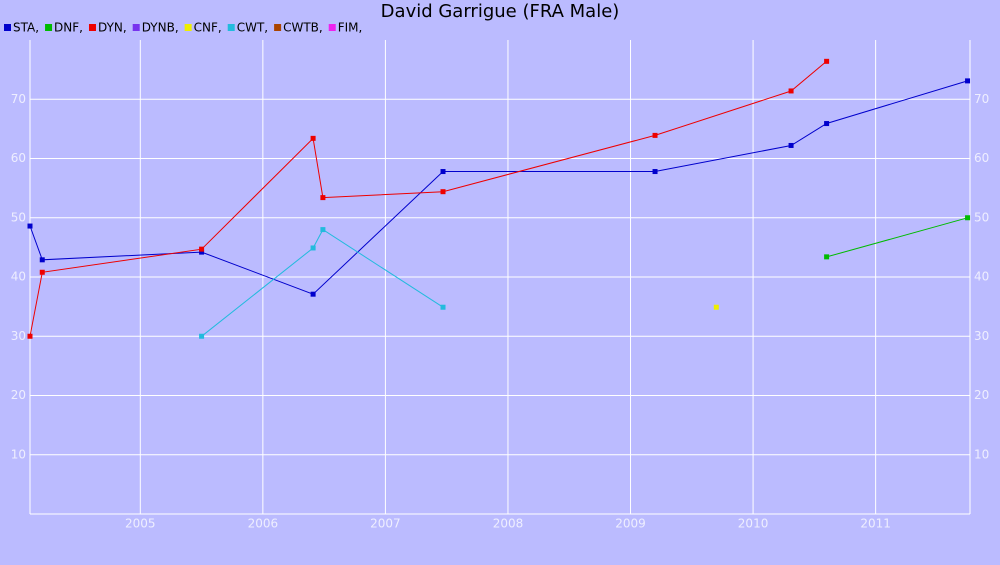  Describe the element at coordinates (385, 524) in the screenshot. I see `x-tick-label: 2007` at that location.